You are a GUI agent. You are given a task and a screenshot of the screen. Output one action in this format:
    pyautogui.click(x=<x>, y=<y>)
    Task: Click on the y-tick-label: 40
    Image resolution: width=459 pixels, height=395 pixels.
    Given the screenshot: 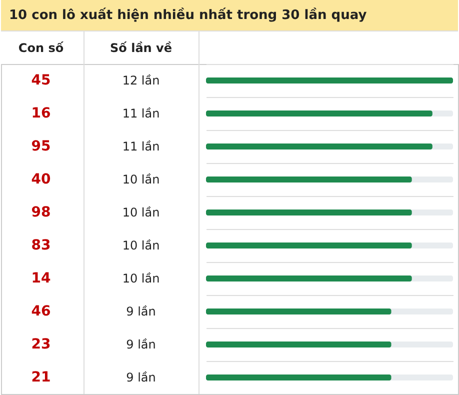 What is the action you would take?
    pyautogui.click(x=41, y=180)
    